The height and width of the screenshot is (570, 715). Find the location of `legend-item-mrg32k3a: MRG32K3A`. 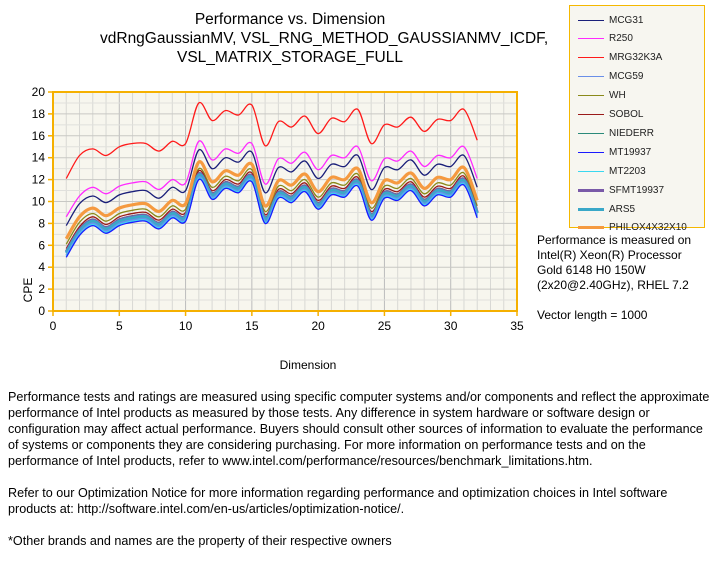

legend-item-mrg32k3a: MRG32K3A is located at coordinates (620, 58).